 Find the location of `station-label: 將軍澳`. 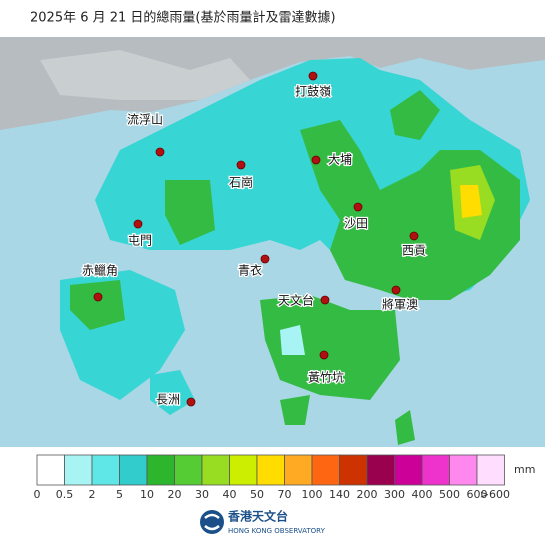

station-label: 將軍澳 is located at coordinates (400, 304).